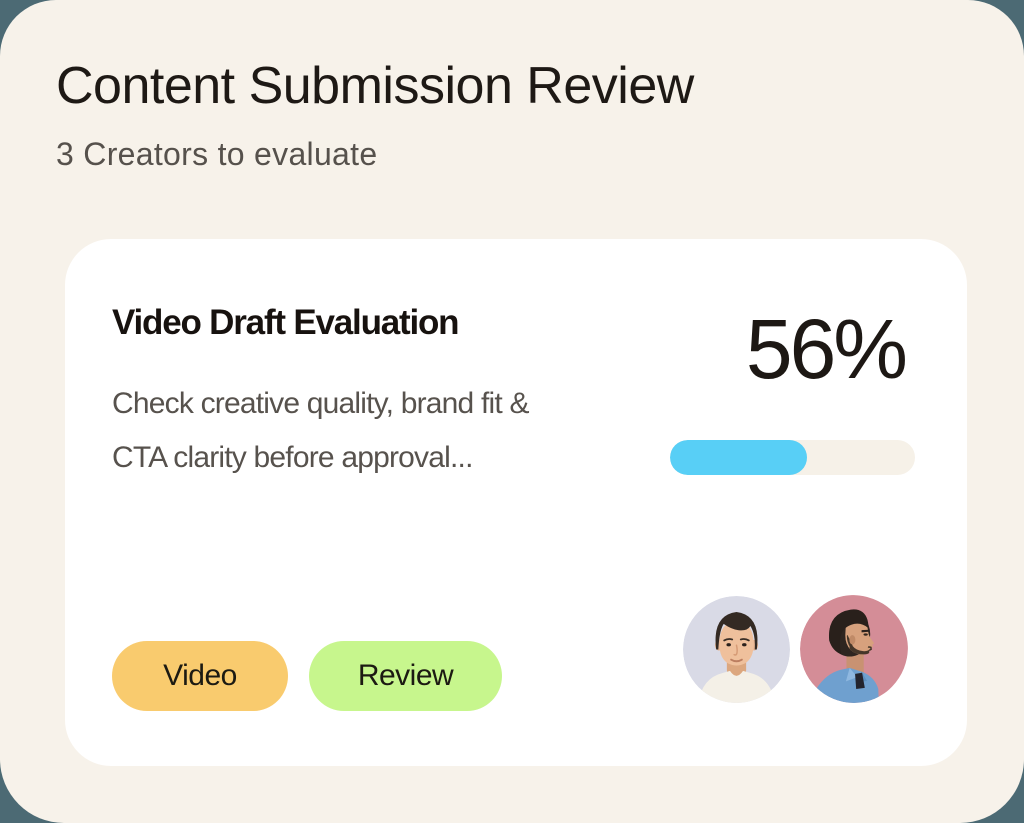 The height and width of the screenshot is (823, 1024). I want to click on progress-bar-track, so click(792, 457).